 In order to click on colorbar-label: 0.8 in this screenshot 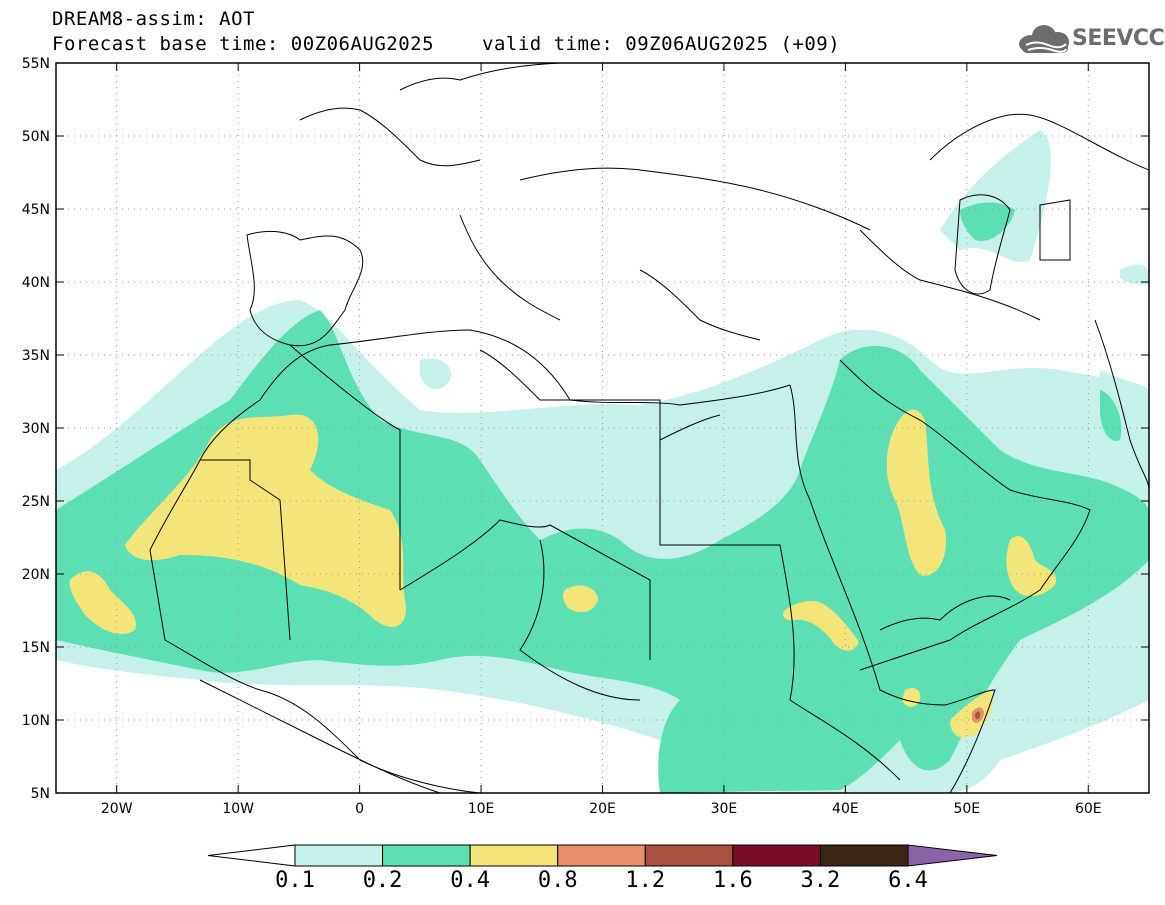, I will do `click(557, 880)`.